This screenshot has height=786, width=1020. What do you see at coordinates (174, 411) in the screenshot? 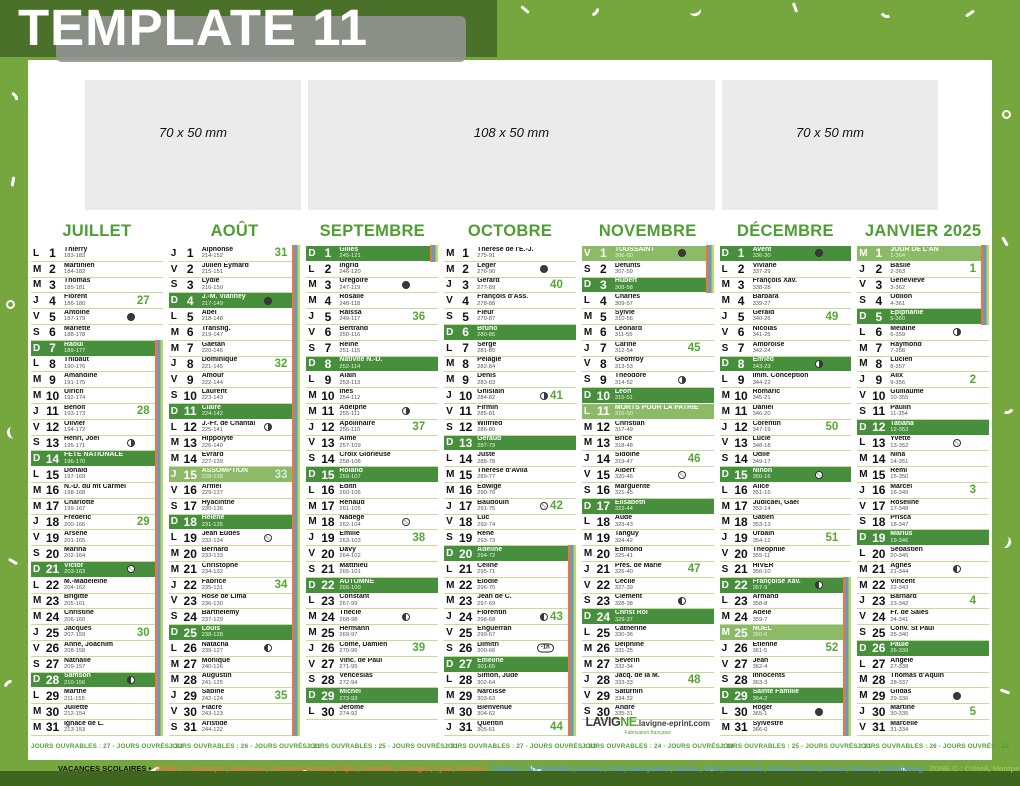
I see `weekday-letter: D` at bounding box center [174, 411].